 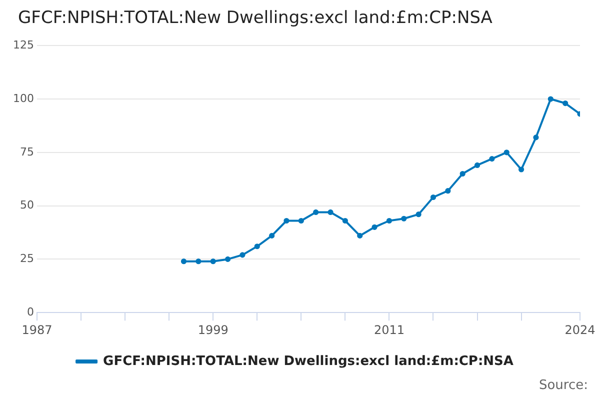 I want to click on y-tick-label: 100, so click(x=23, y=98).